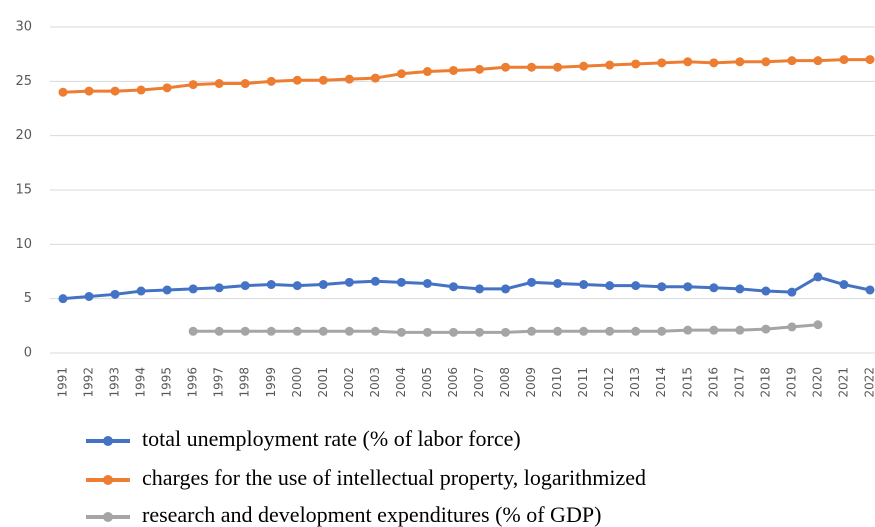 This screenshot has width=875, height=527. Describe the element at coordinates (427, 382) in the screenshot. I see `x-tick-label: 2005` at that location.